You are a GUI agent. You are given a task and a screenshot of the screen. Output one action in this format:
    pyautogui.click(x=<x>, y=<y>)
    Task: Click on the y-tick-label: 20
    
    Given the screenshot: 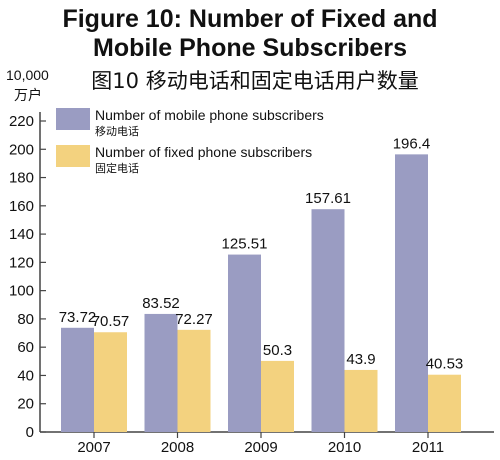 What is the action you would take?
    pyautogui.click(x=25, y=404)
    